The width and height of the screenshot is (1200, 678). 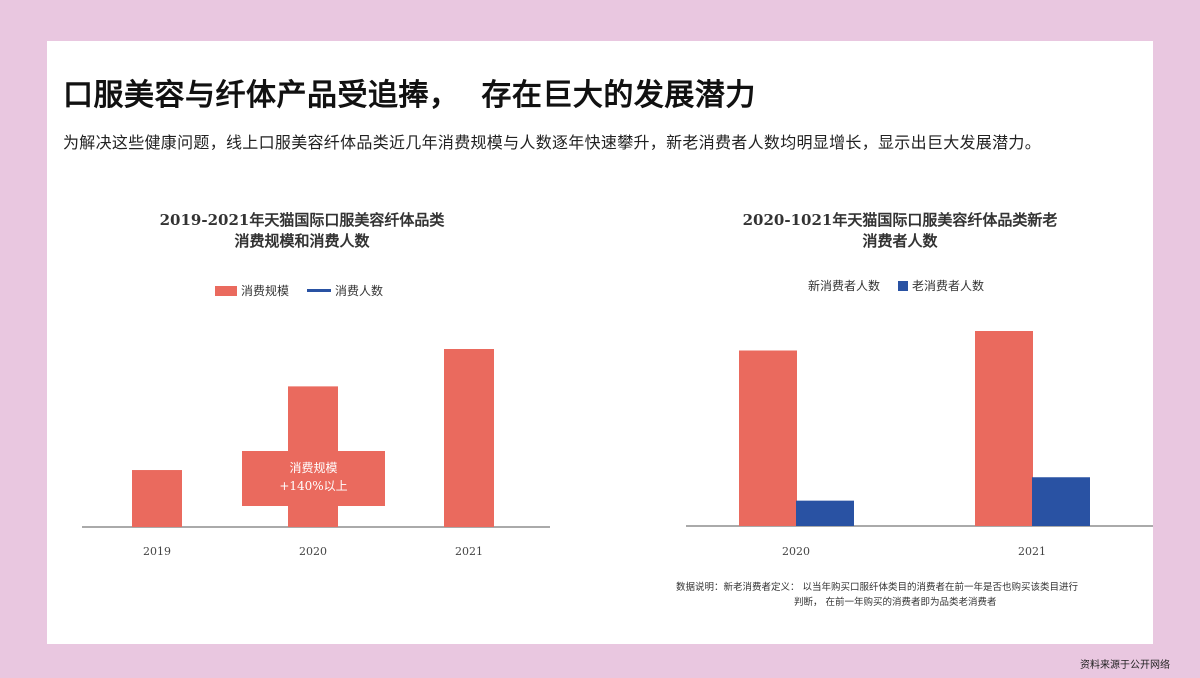 I want to click on chart1-legend: 消费规模 消费人数, so click(x=308, y=290).